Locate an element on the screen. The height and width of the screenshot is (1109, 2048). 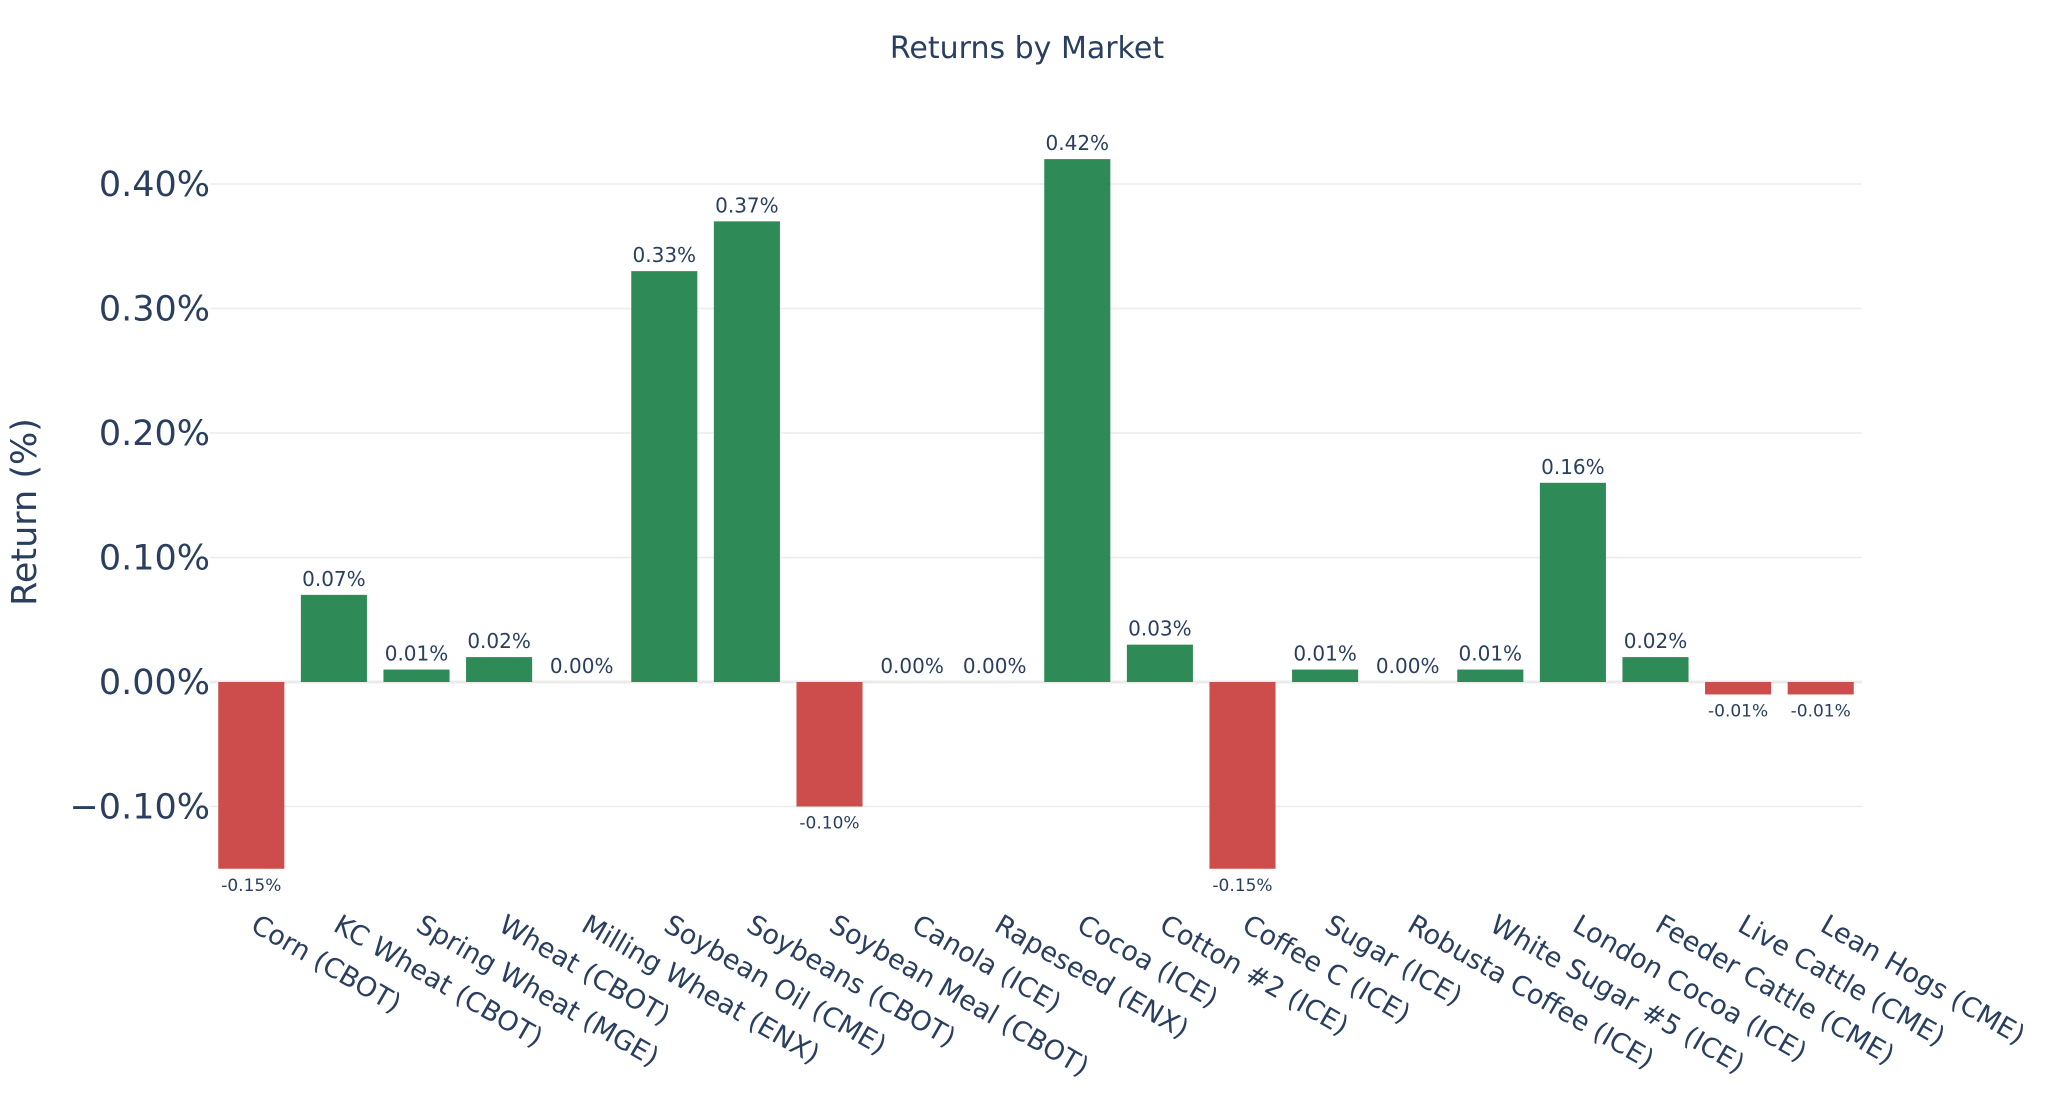
data-label: 0.37% is located at coordinates (747, 205).